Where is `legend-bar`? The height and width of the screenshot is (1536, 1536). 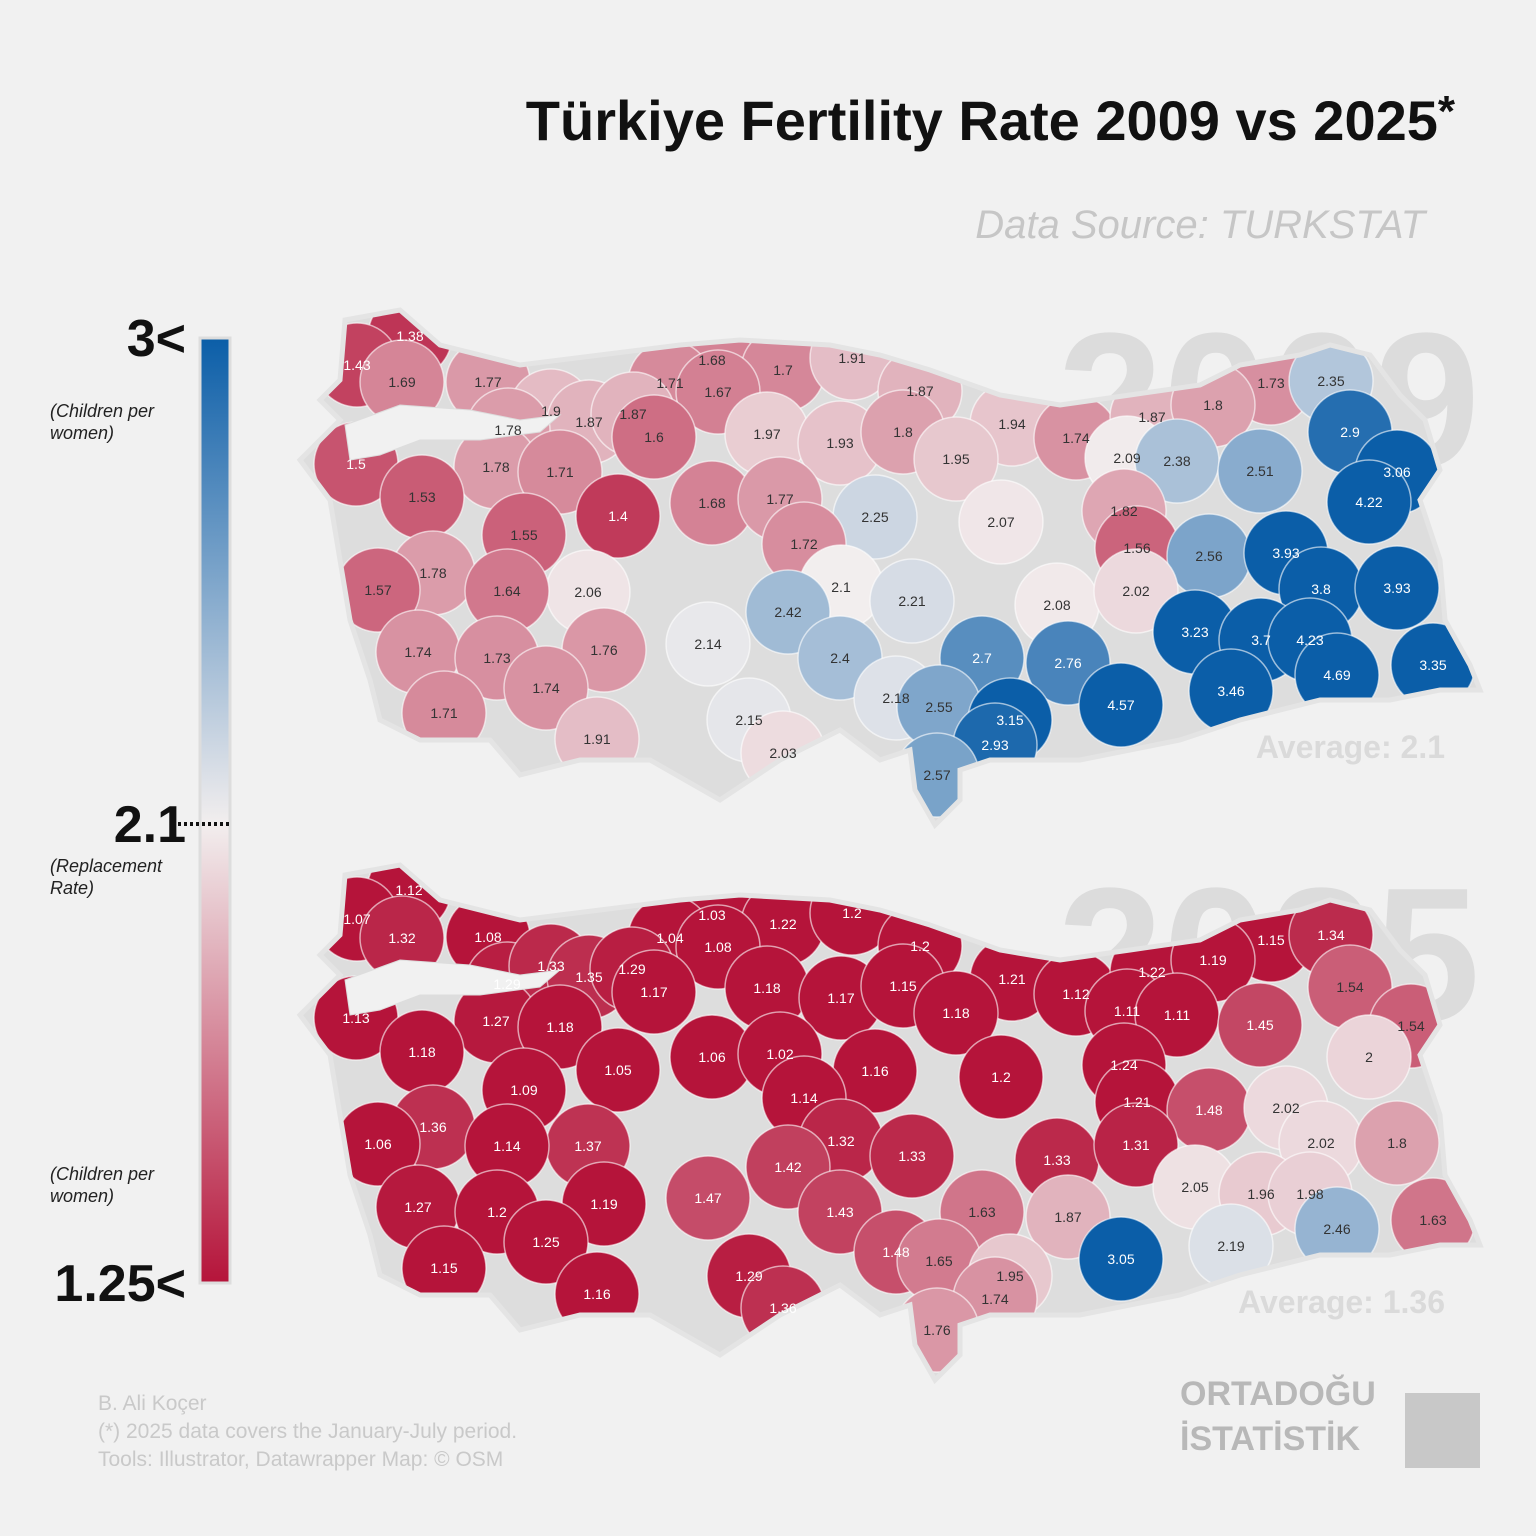
legend-bar is located at coordinates (215, 810).